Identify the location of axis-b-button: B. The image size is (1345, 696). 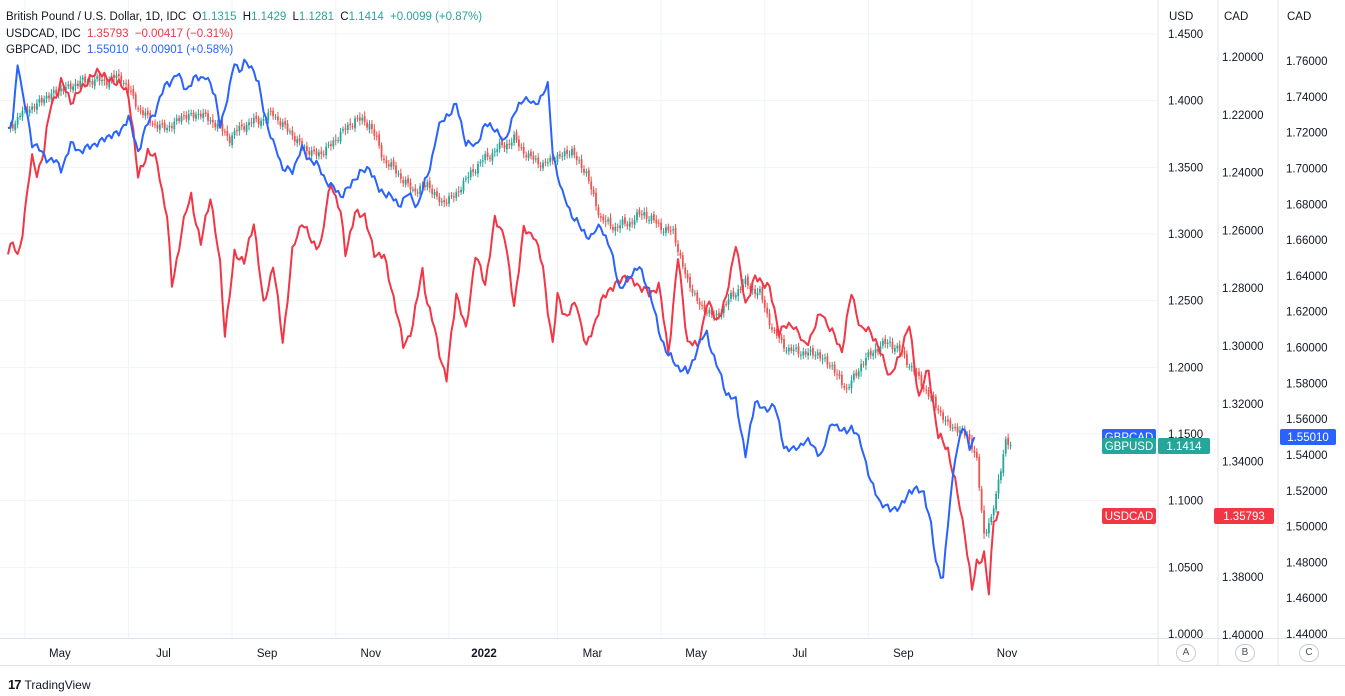
(1245, 653).